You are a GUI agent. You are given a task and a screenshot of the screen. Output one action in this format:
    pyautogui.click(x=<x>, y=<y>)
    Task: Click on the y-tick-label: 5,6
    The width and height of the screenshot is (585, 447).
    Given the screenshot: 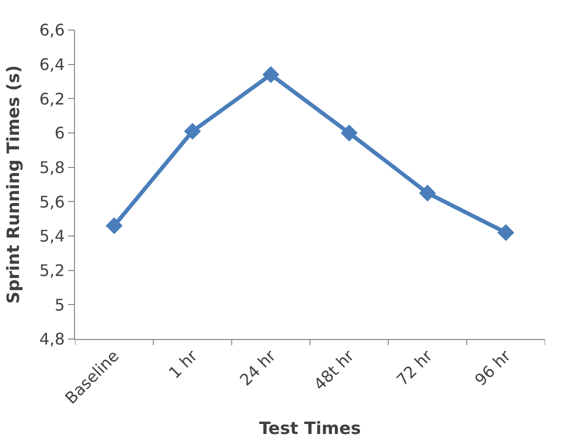 What is the action you would take?
    pyautogui.click(x=52, y=202)
    